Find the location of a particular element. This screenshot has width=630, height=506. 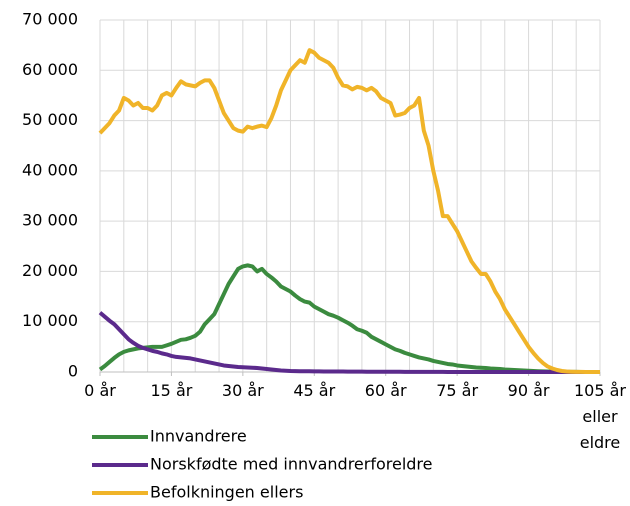

x-tick-label: 75 år is located at coordinates (457, 390).